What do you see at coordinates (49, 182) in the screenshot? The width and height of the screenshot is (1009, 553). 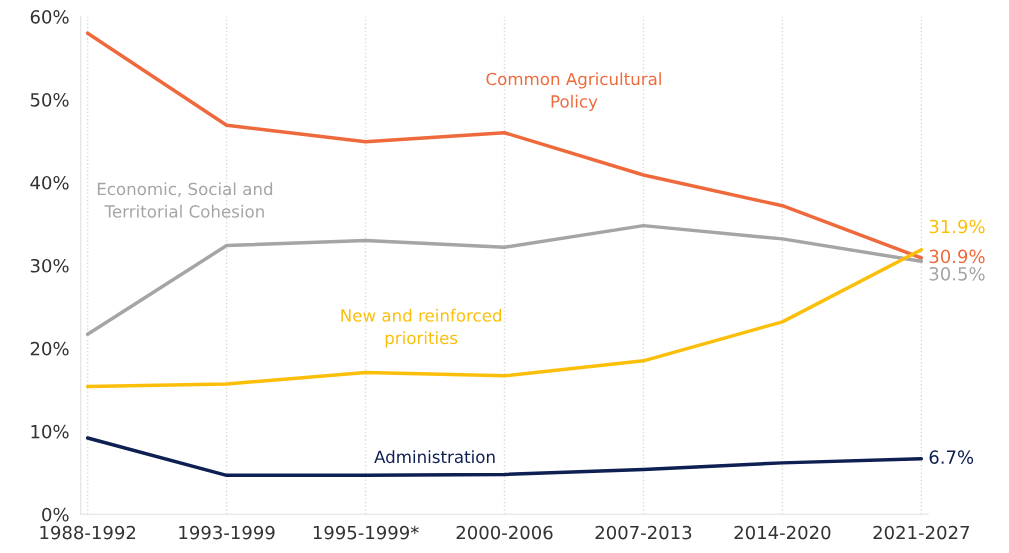 I see `y-tick-label: 40%` at bounding box center [49, 182].